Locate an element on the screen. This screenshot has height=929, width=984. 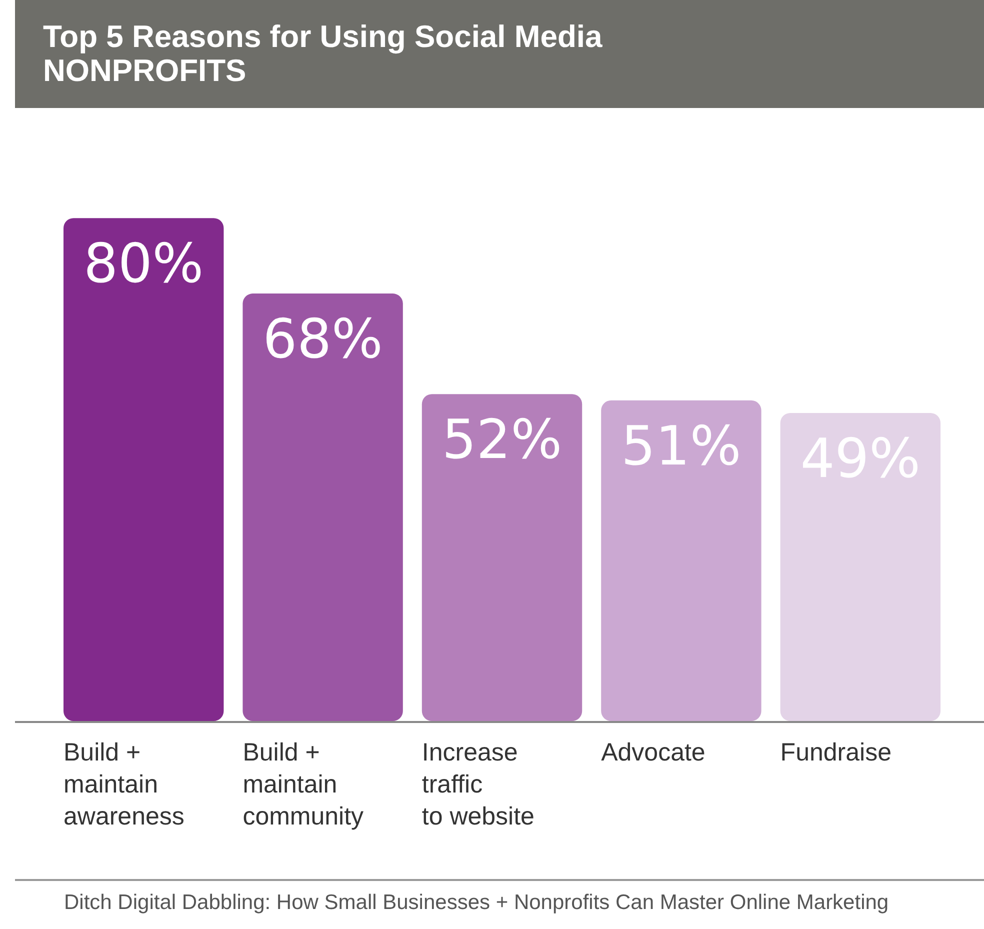
data-label: 51% is located at coordinates (681, 446).